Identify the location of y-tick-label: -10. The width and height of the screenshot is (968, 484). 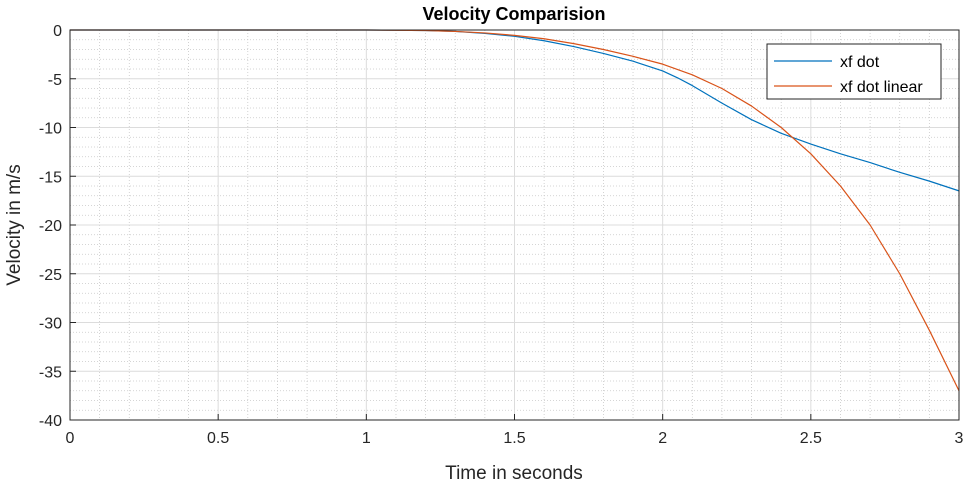
(50, 129).